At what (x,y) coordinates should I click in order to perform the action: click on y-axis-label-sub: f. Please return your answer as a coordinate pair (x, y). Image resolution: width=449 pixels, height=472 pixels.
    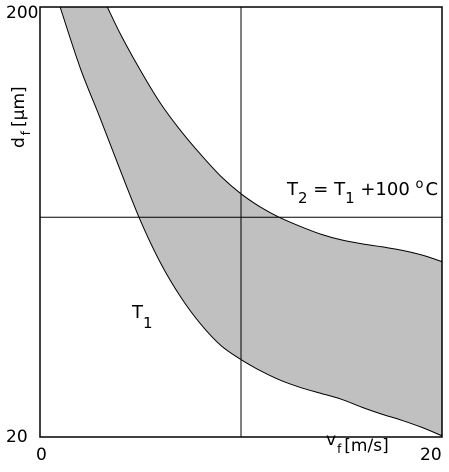
    Looking at the image, I should click on (26, 132).